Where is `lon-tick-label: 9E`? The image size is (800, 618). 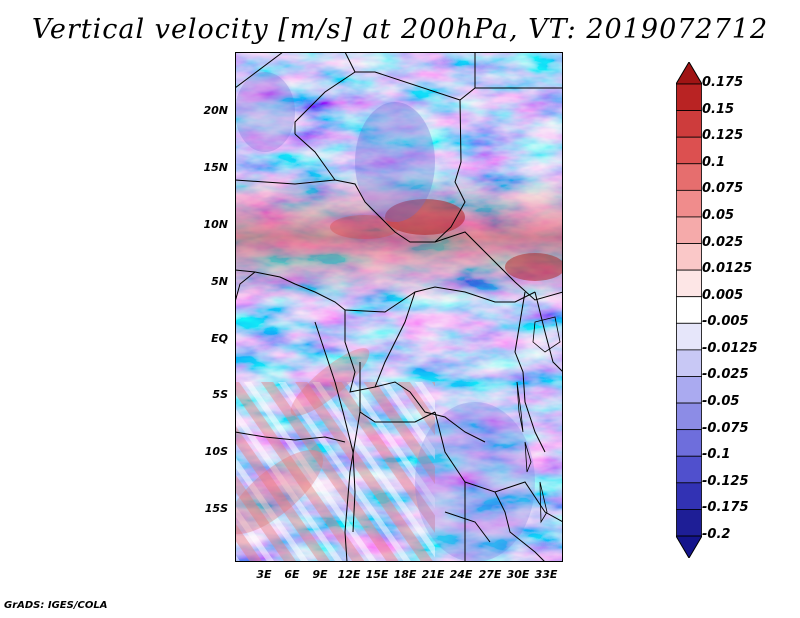 lon-tick-label: 9E is located at coordinates (320, 574).